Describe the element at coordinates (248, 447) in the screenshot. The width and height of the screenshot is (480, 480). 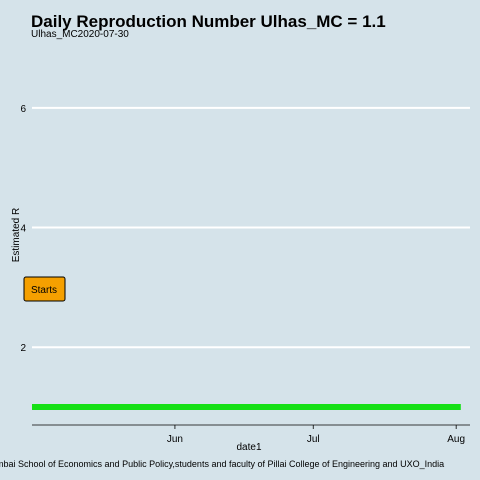
I see `x-axis-title: date1` at that location.